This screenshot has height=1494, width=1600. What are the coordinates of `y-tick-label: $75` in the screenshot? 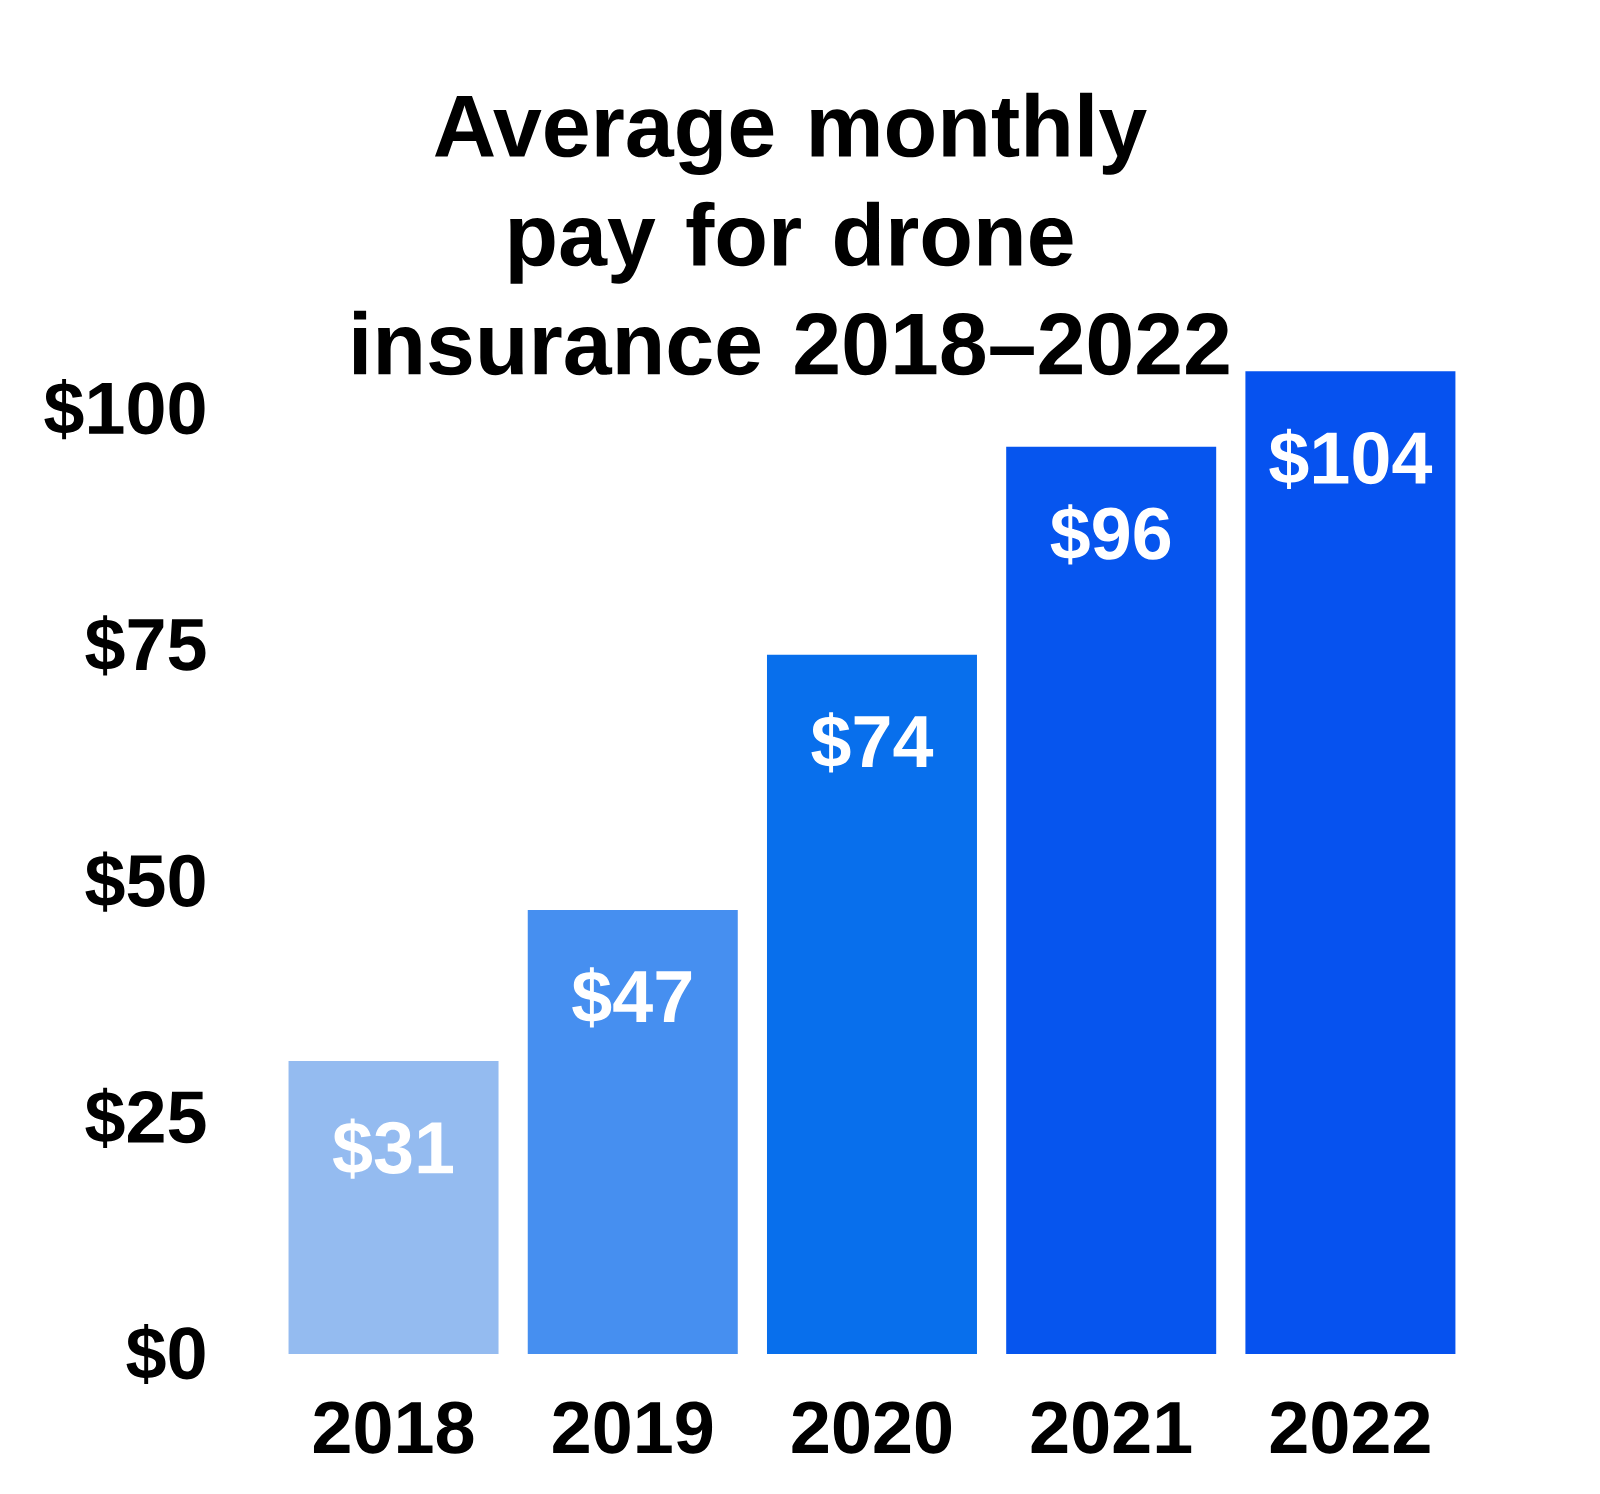 It's located at (145, 645).